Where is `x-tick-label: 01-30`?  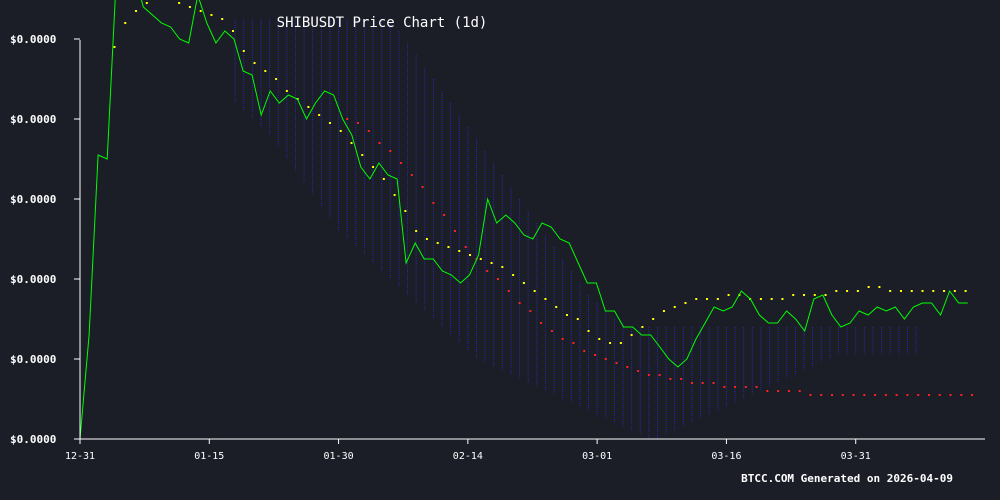 x-tick-label: 01-30 is located at coordinates (339, 456).